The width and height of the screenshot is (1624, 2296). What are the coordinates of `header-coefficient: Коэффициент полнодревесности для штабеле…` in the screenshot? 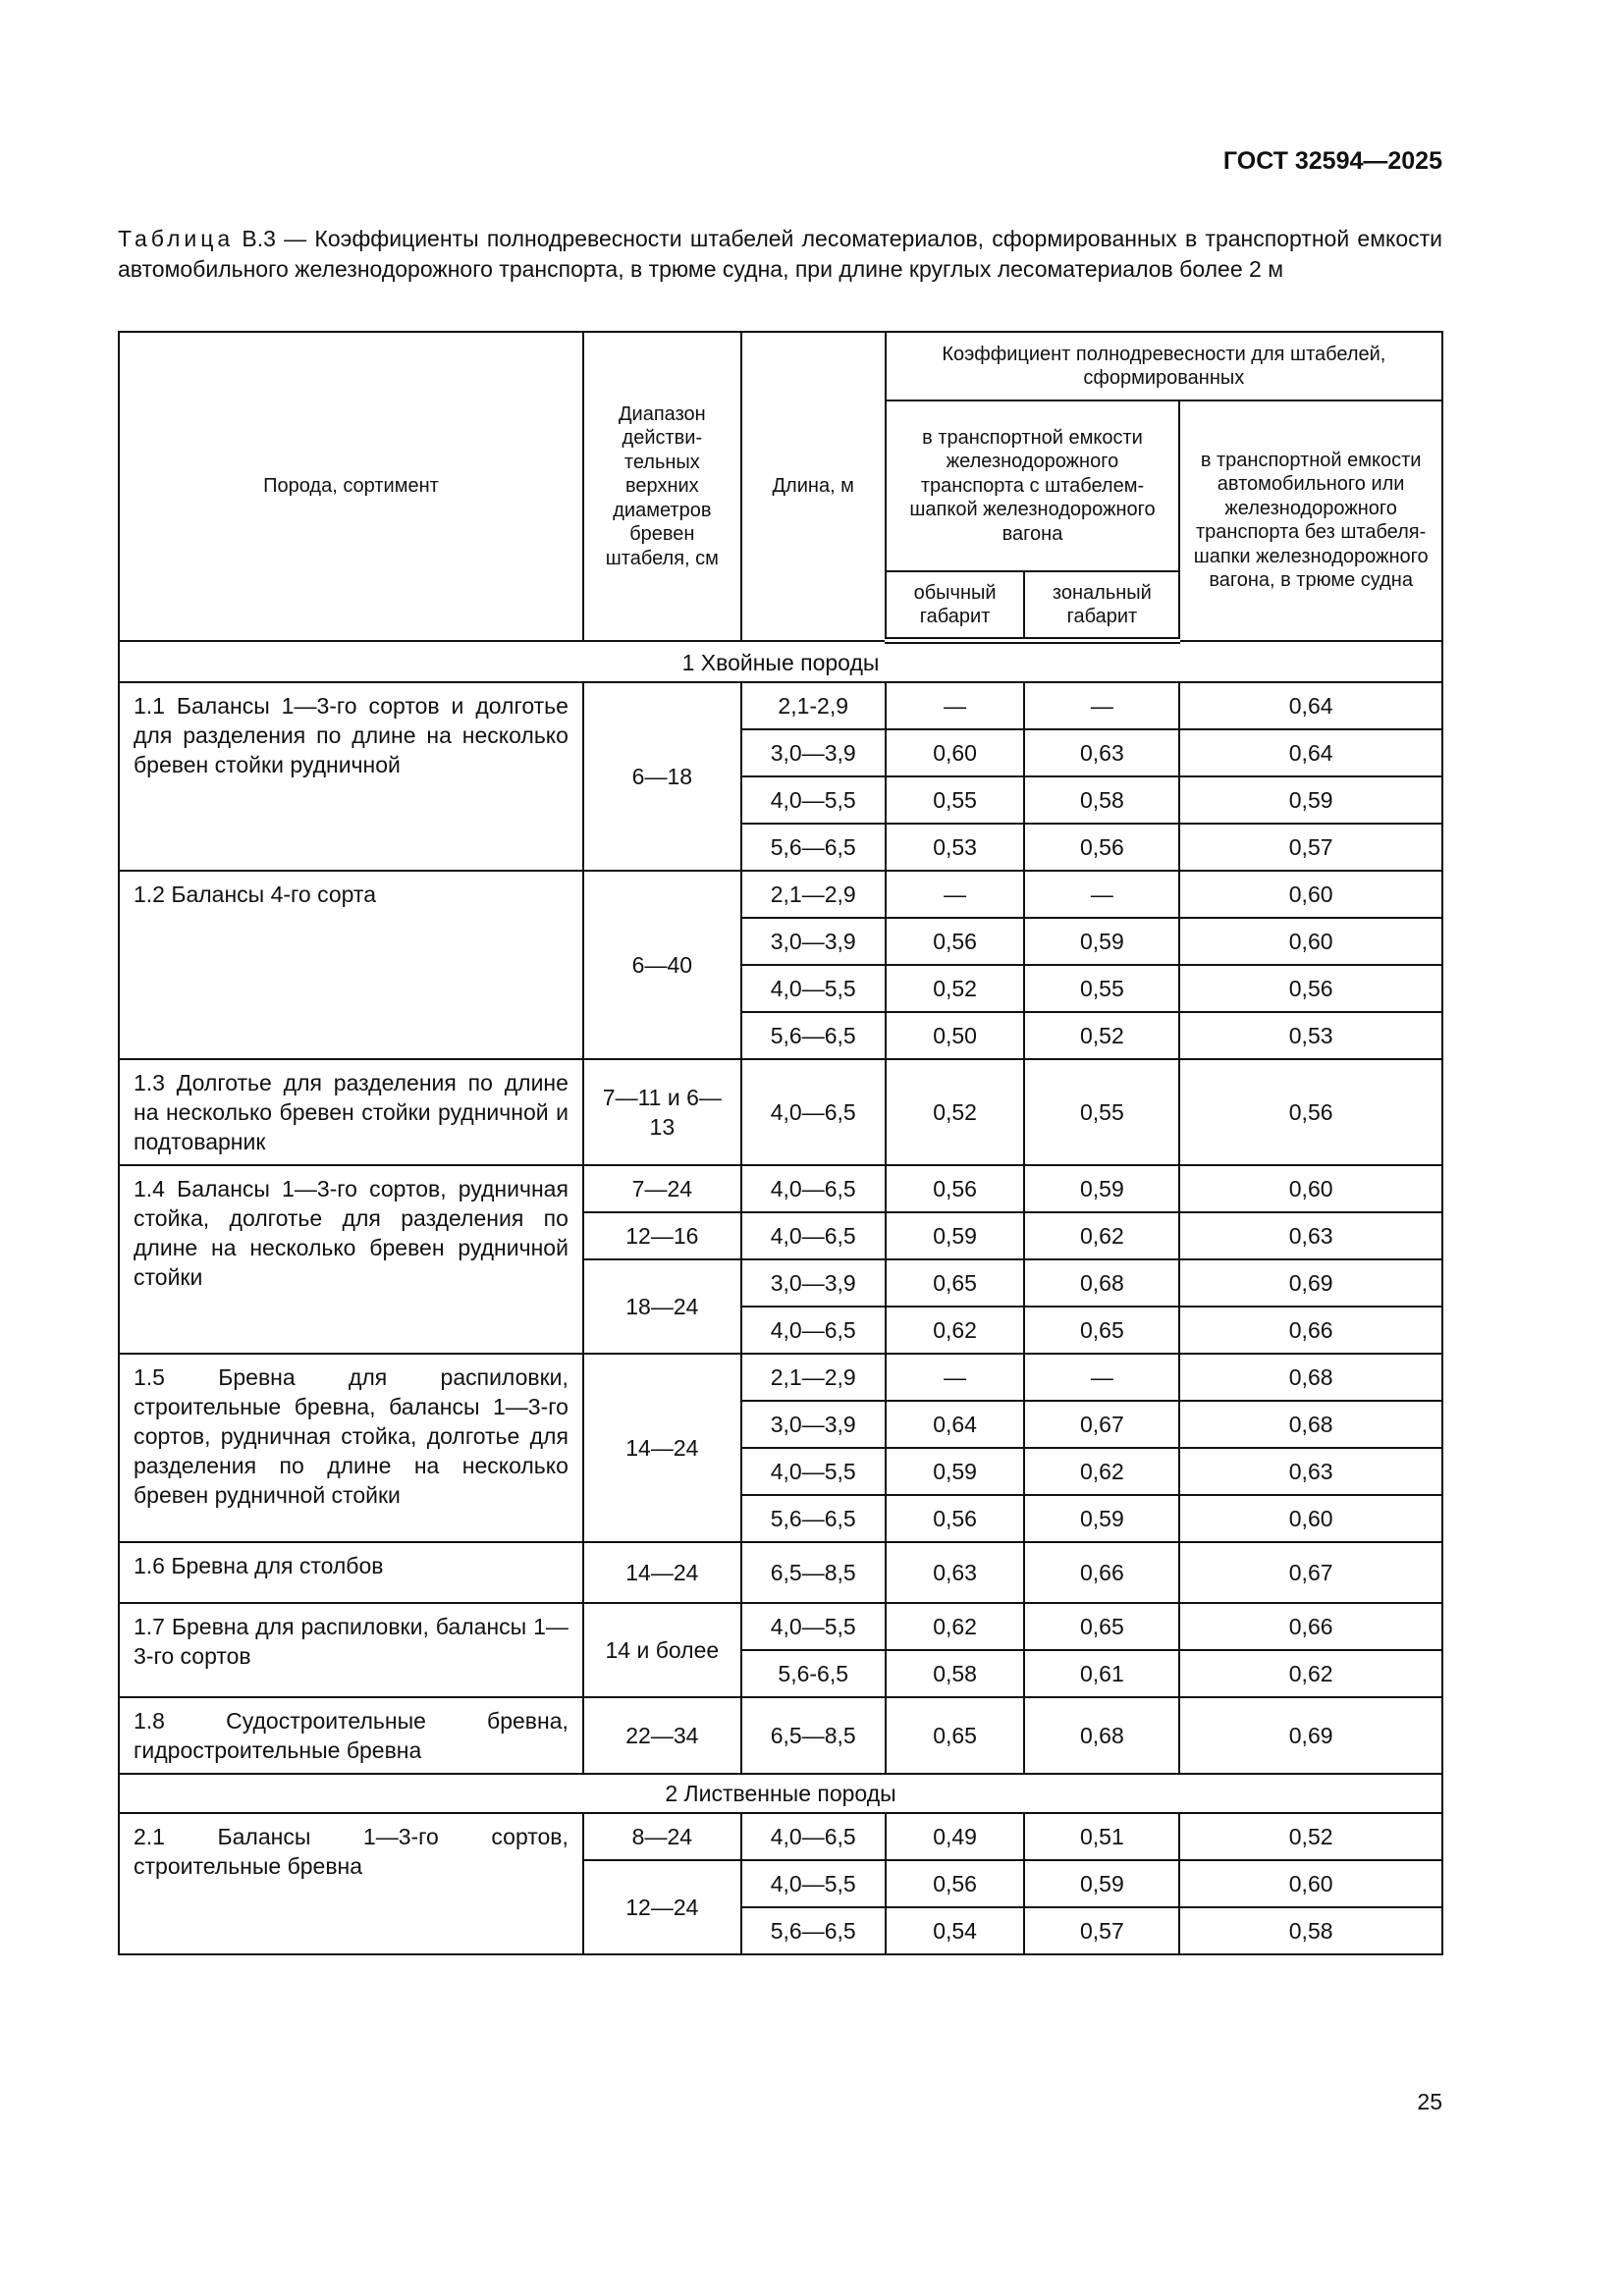 It's located at (1164, 366).